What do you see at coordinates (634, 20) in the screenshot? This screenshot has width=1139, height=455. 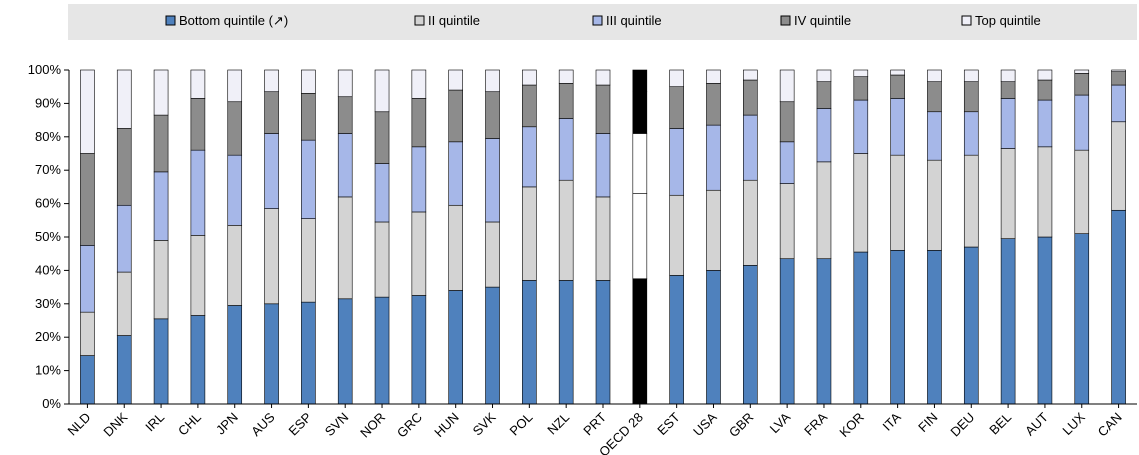 I see `legend-label-3: III quintile` at bounding box center [634, 20].